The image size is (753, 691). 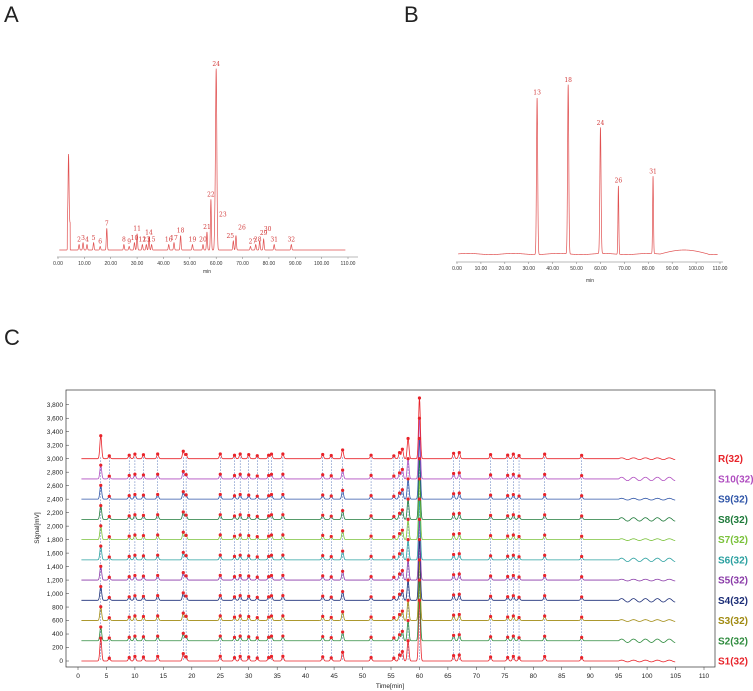 What do you see at coordinates (249, 676) in the screenshot?
I see `panel-c-x-tick-label: 30` at bounding box center [249, 676].